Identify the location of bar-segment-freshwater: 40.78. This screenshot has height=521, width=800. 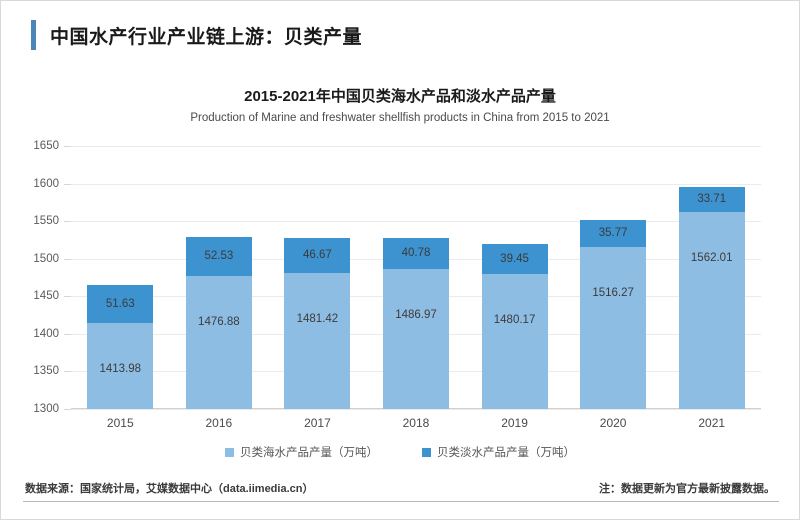
(416, 253).